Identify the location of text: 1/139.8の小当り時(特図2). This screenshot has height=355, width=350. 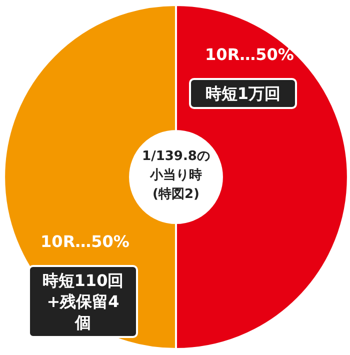
(176, 176).